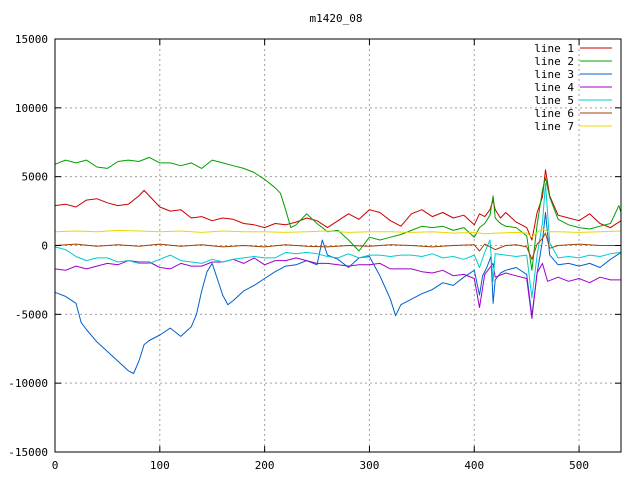 The image size is (640, 480). Describe the element at coordinates (554, 87) in the screenshot. I see `legend-label-4: line 4` at that location.